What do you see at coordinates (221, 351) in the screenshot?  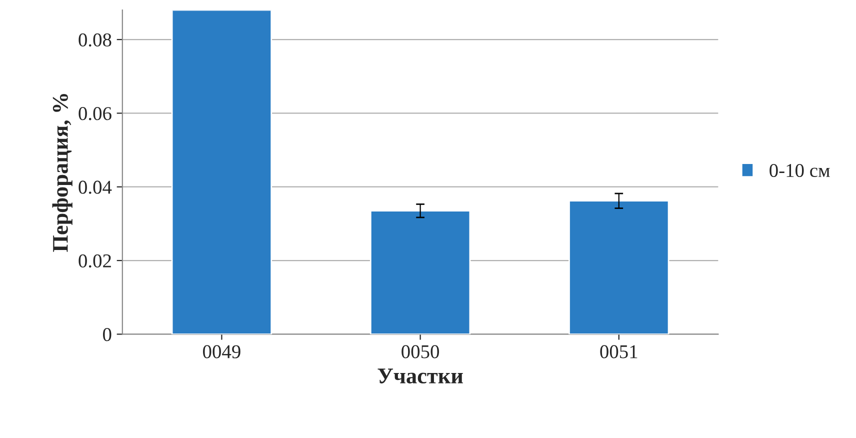 I see `x-tick-label: 0049` at bounding box center [221, 351].